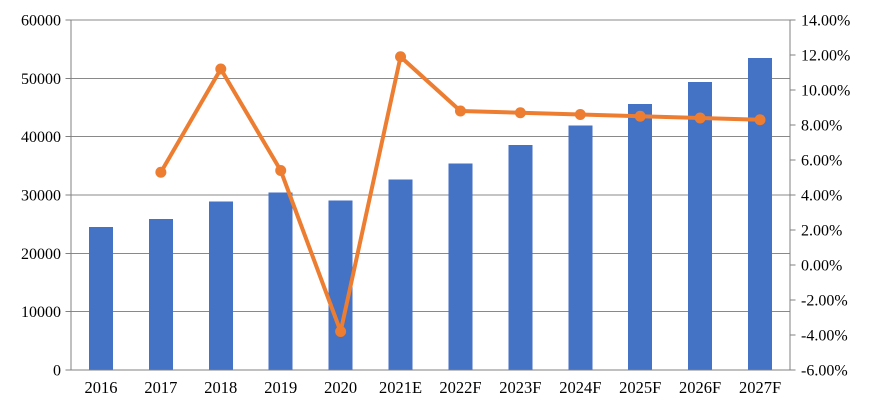 This screenshot has width=873, height=414. What do you see at coordinates (460, 266) in the screenshot?
I see `bar-2022F` at bounding box center [460, 266].